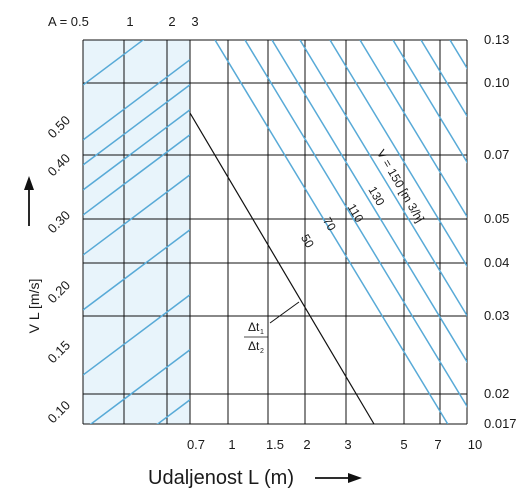 The height and width of the screenshot is (493, 525). What do you see at coordinates (500, 423) in the screenshot?
I see `right-y-tick-label: 0.017` at bounding box center [500, 423].